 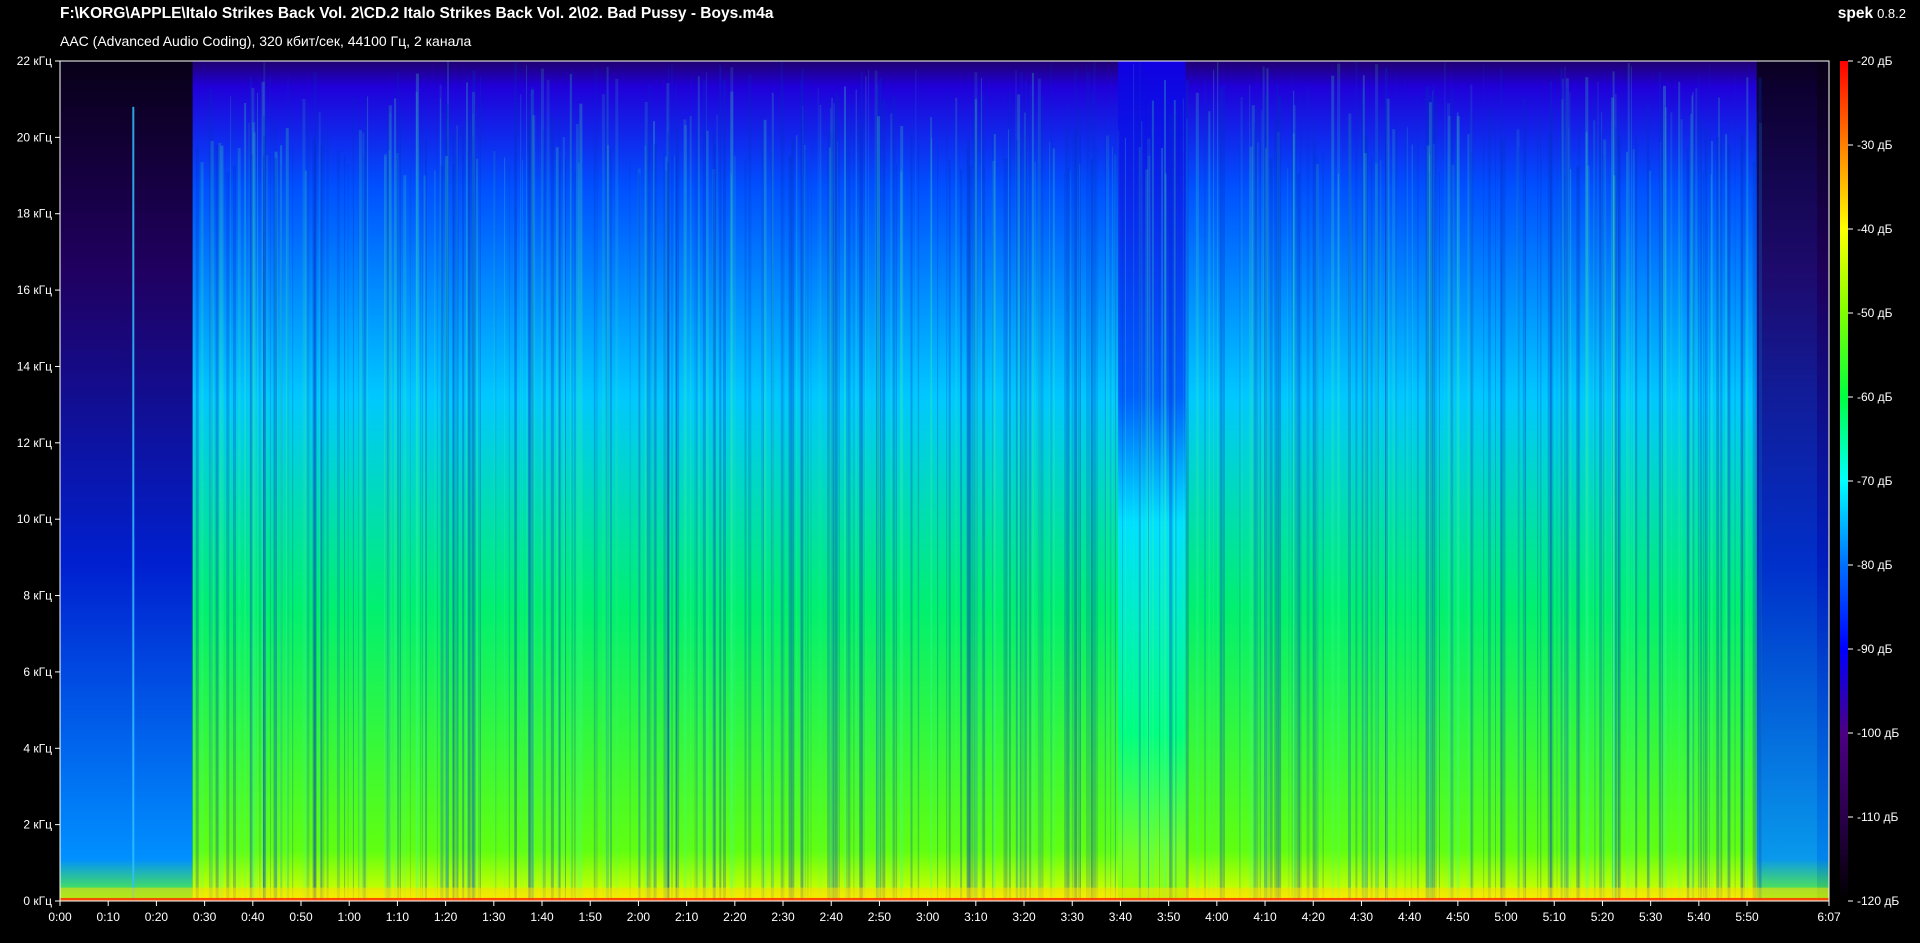 I want to click on x-tick-label: 3:20, so click(x=1024, y=917).